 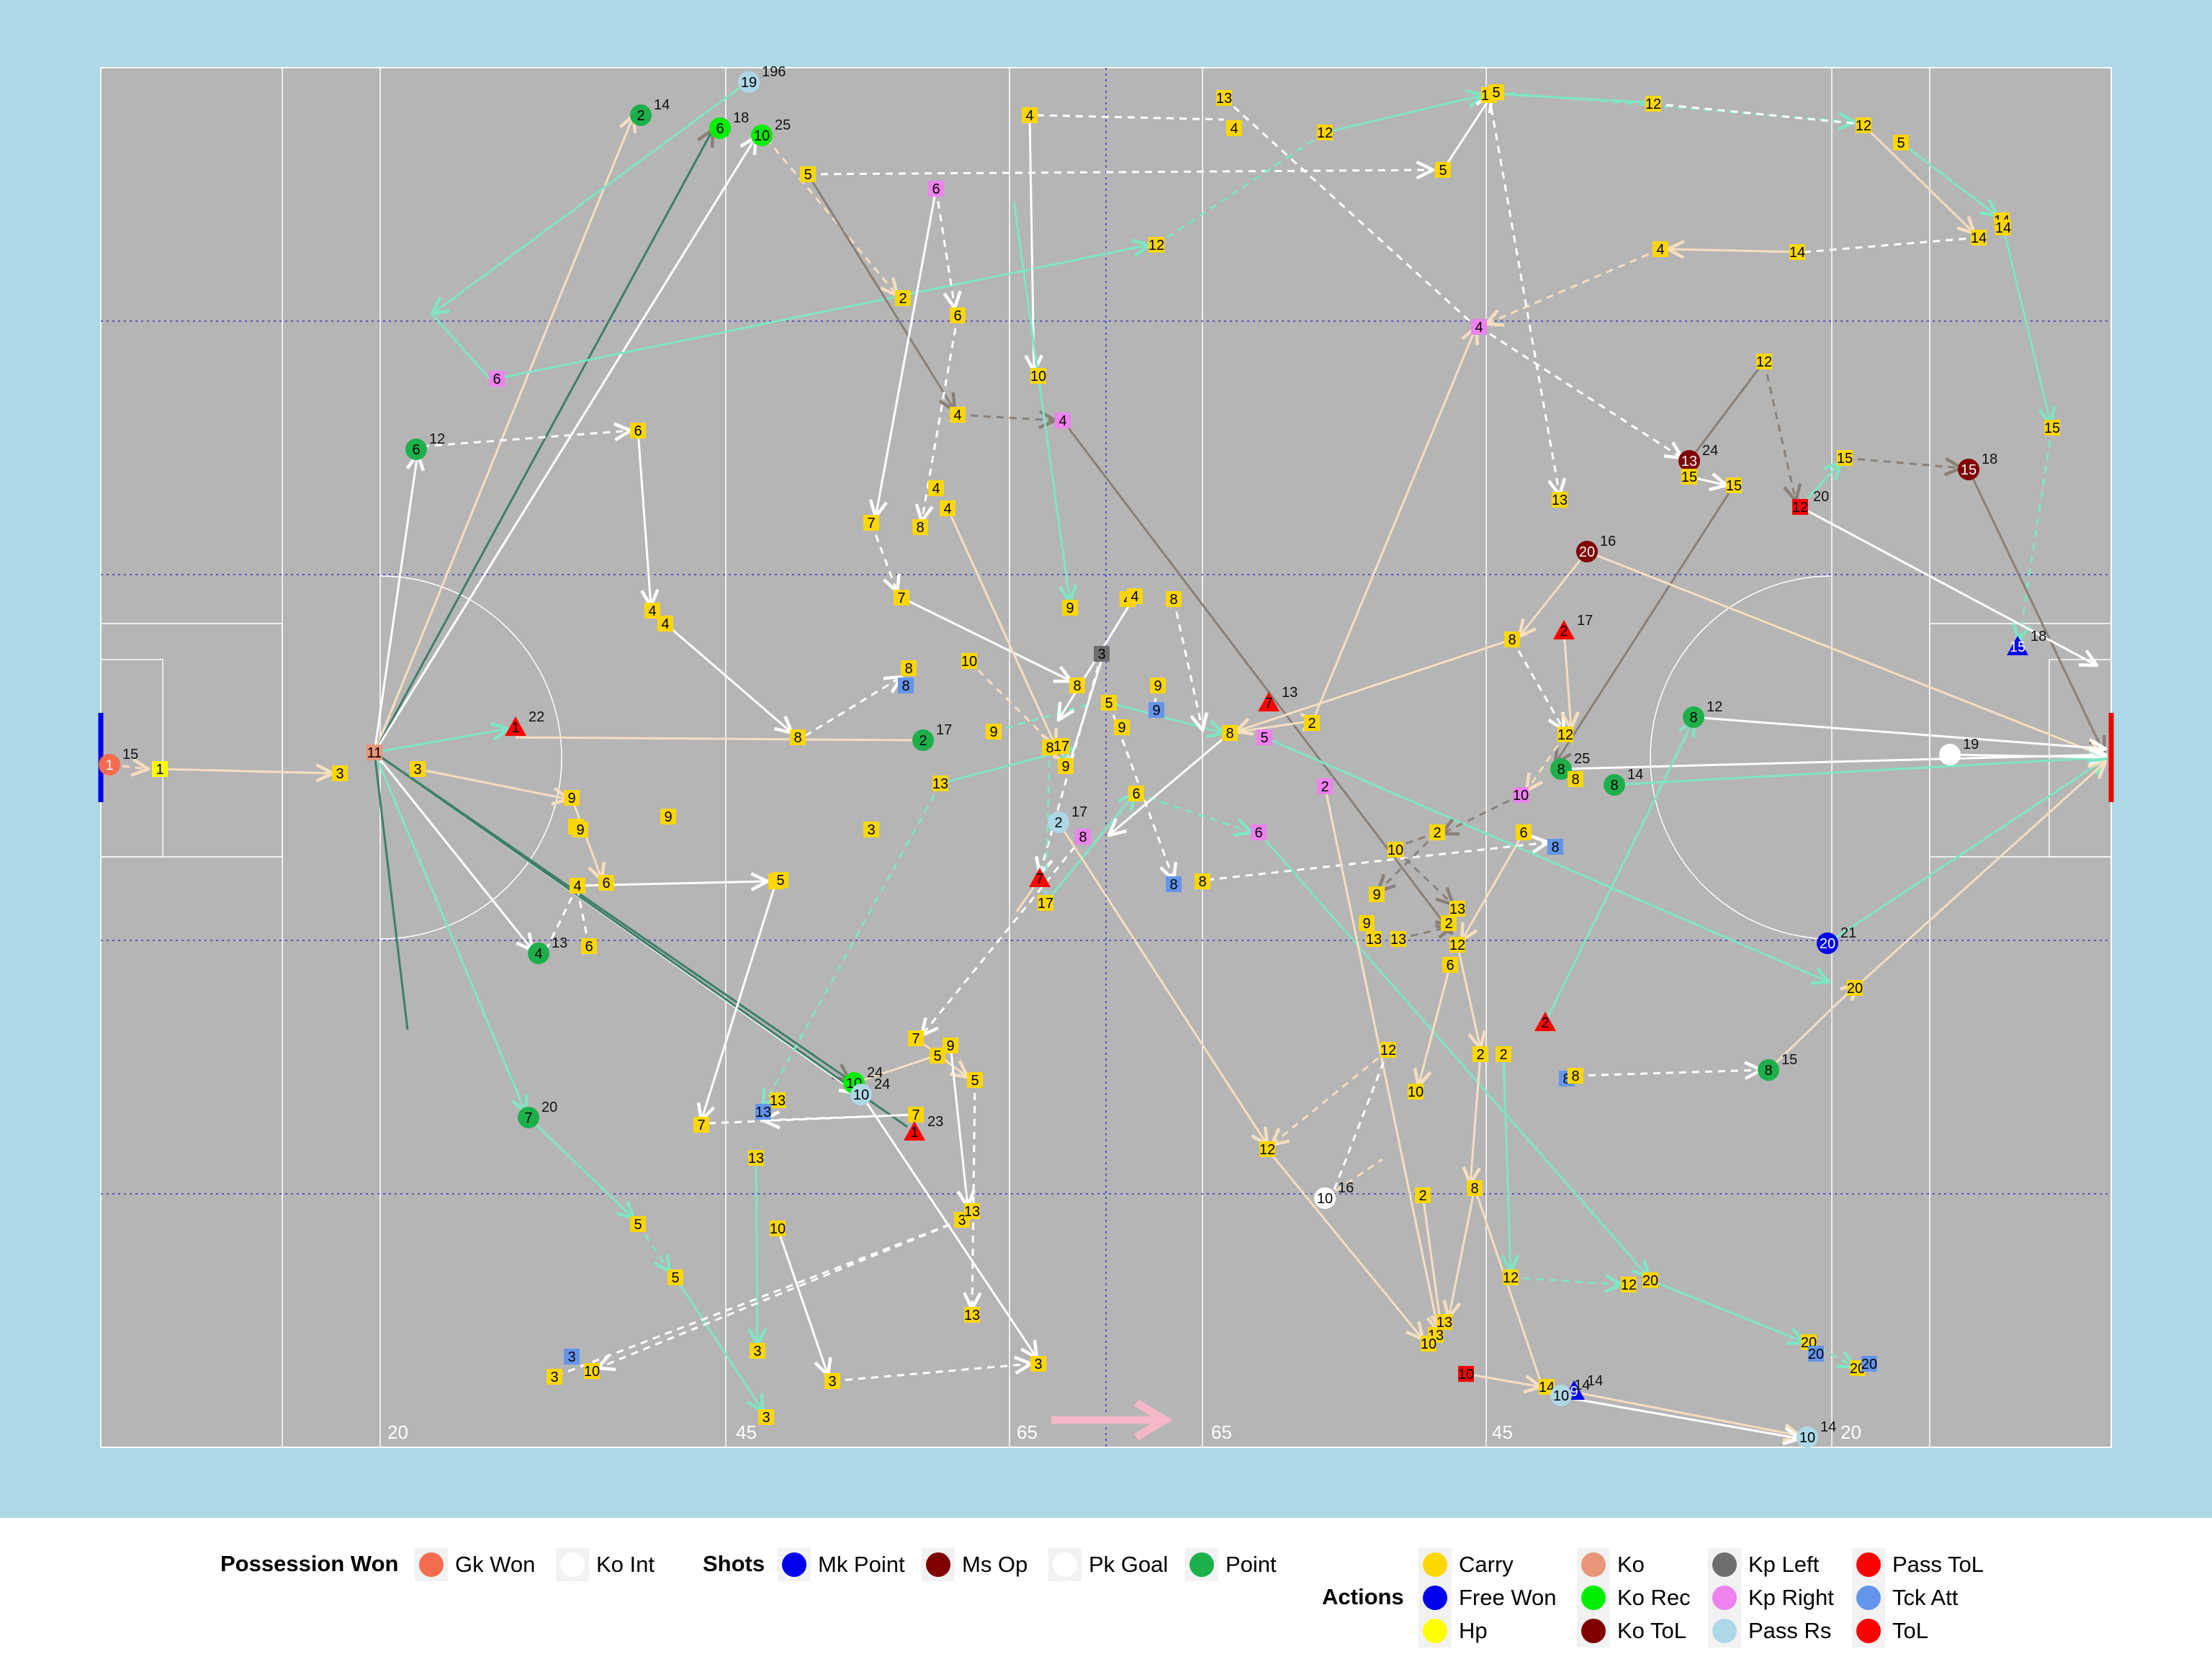 I want to click on legend-item-hp: Hp, so click(x=1453, y=1631).